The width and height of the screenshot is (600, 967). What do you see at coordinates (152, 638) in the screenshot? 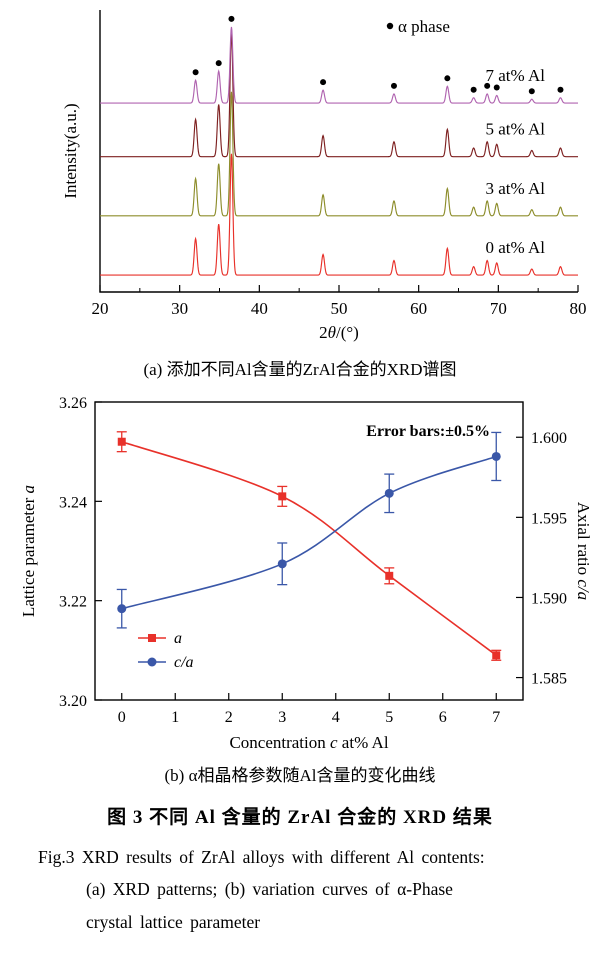
I see `legend-marker-square` at bounding box center [152, 638].